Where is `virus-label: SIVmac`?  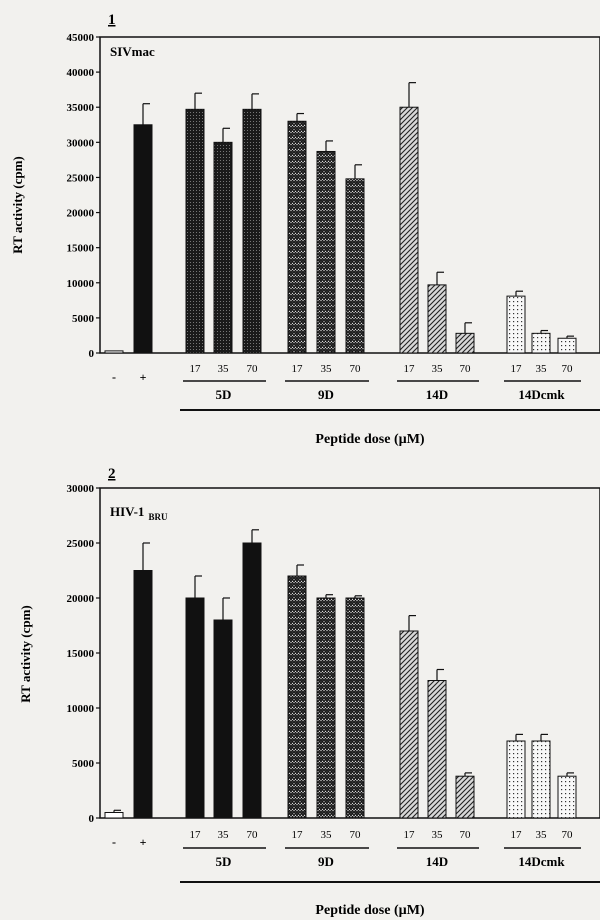
virus-label: SIVmac is located at coordinates (132, 51).